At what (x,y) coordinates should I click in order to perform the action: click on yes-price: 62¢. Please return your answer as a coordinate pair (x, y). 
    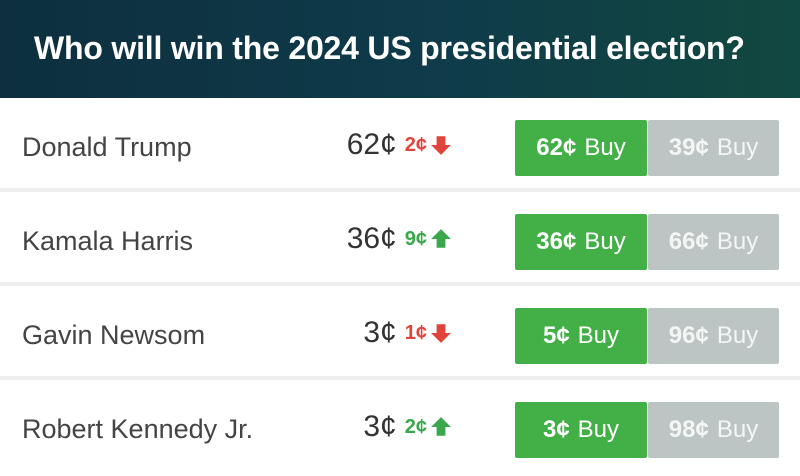
    Looking at the image, I should click on (556, 147).